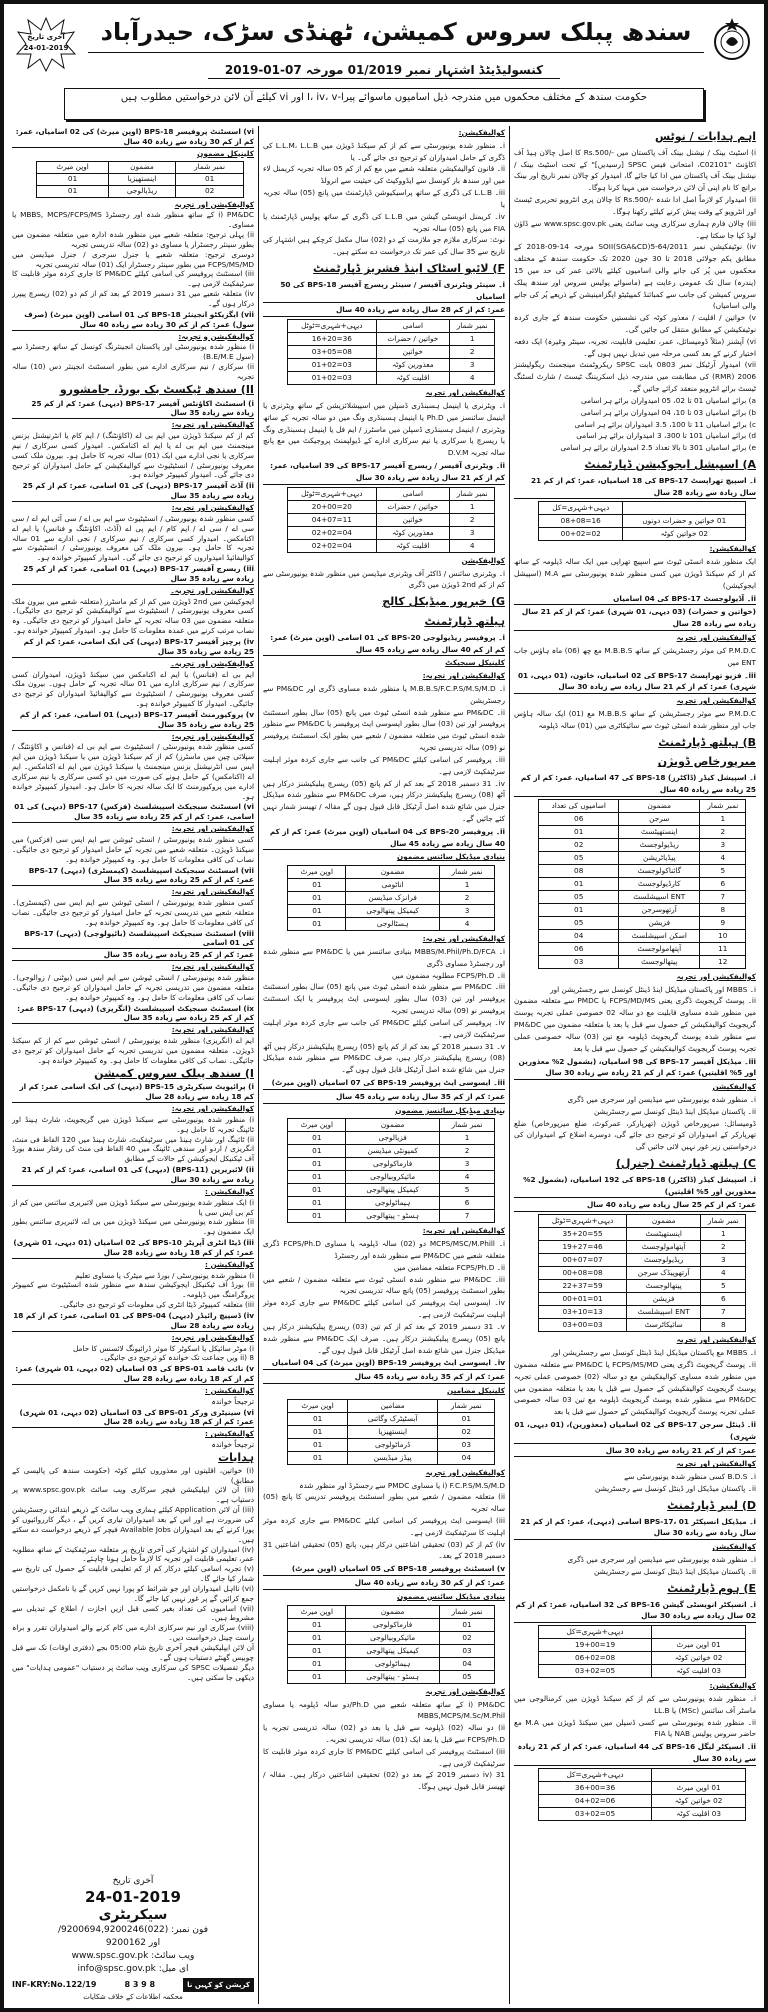 Image resolution: width=768 pixels, height=2012 pixels. I want to click on table-header-cell, so click(698, 1632).